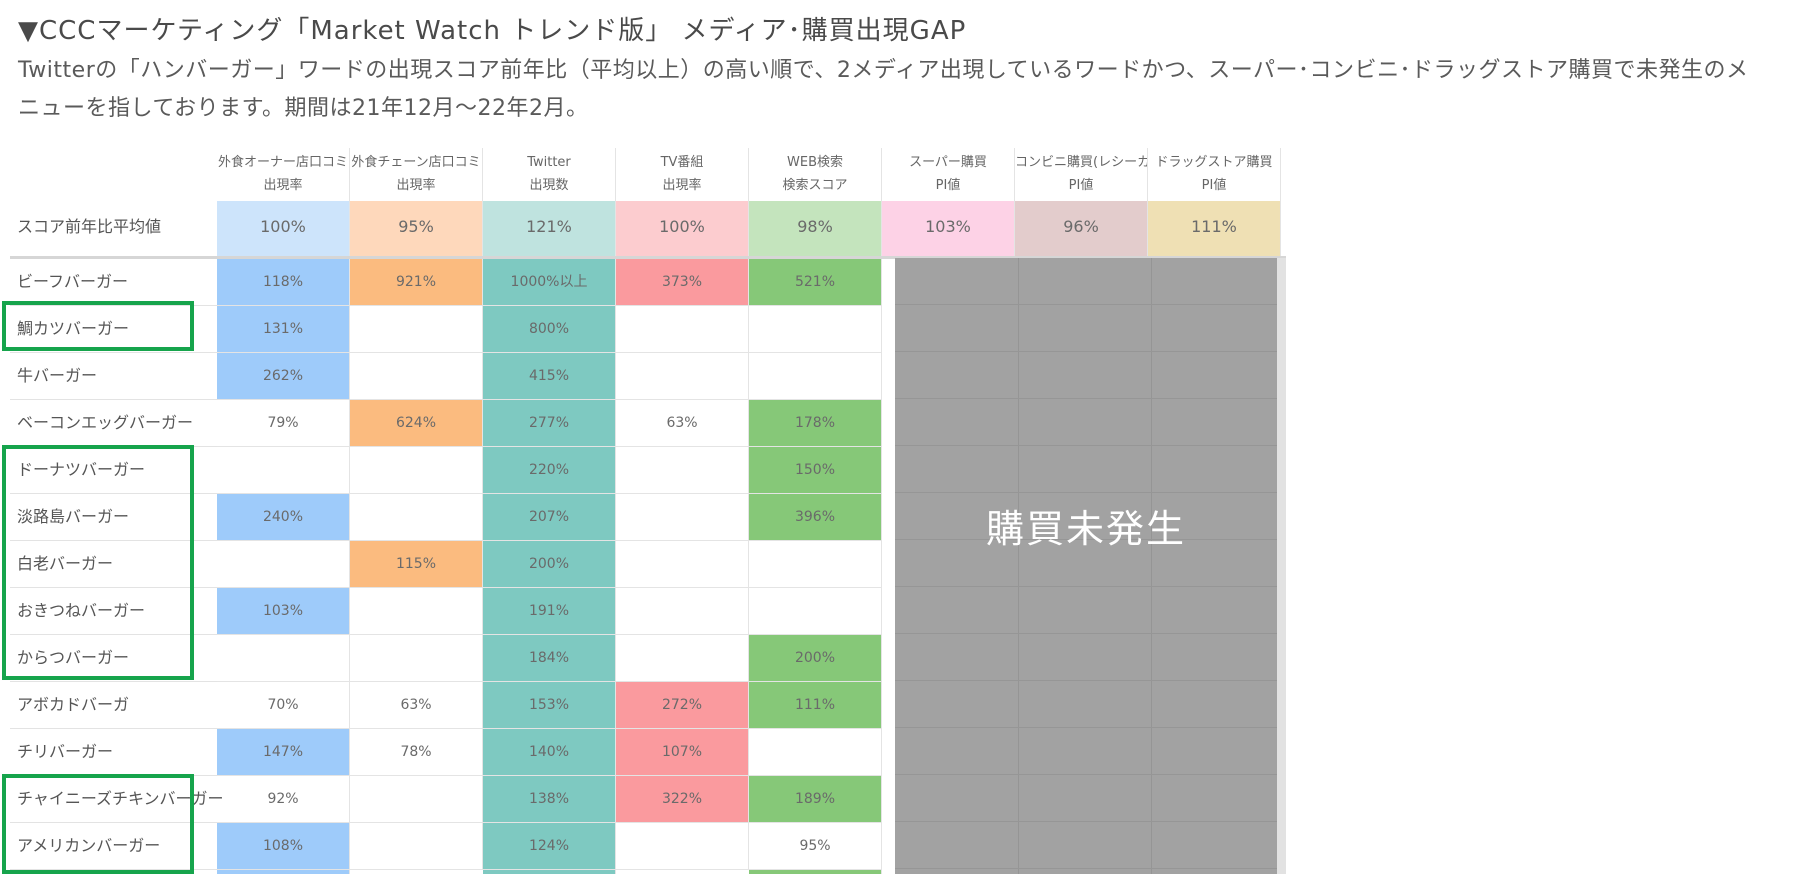 This screenshot has width=1814, height=874. What do you see at coordinates (1081, 174) in the screenshot?
I see `column-header-convenience: コンビニ購買(レシーカ) PI値` at bounding box center [1081, 174].